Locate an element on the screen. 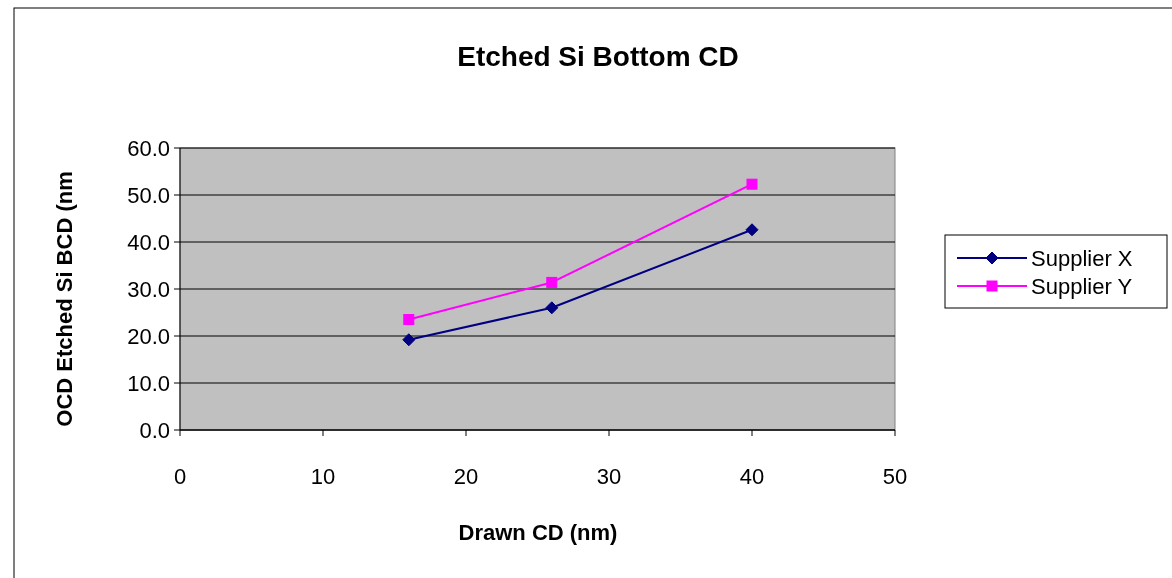 The width and height of the screenshot is (1172, 578). y-tick-label: 60.0 is located at coordinates (148, 148).